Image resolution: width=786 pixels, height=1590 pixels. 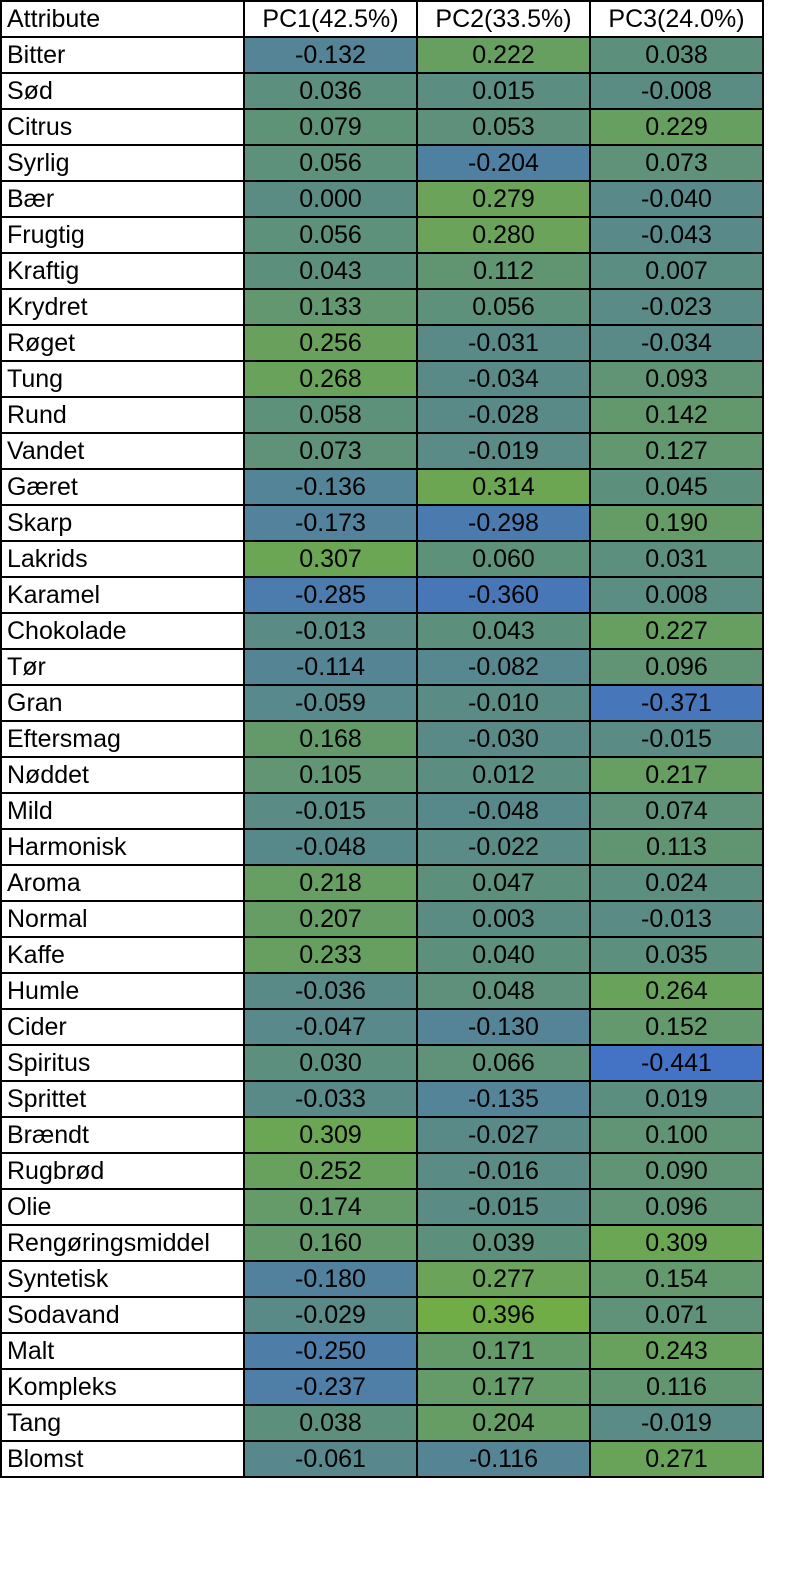 I want to click on row-label: Bitter, so click(x=122, y=55).